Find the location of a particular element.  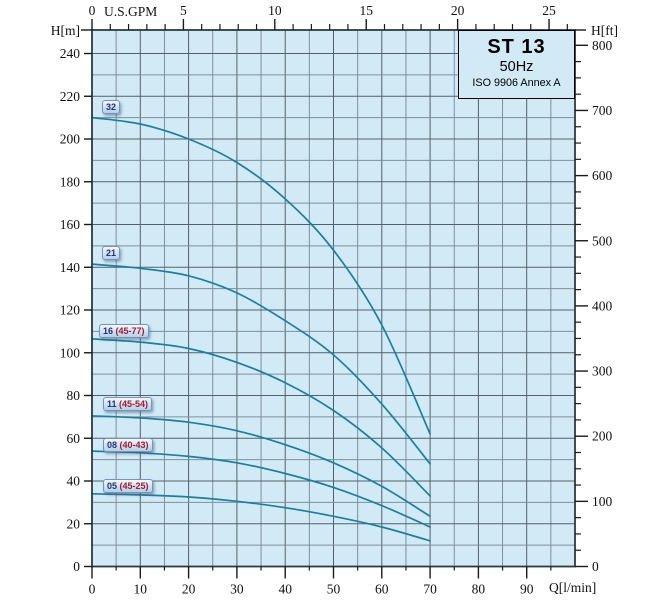

left-axis-tick-label: 120 is located at coordinates (70, 310).